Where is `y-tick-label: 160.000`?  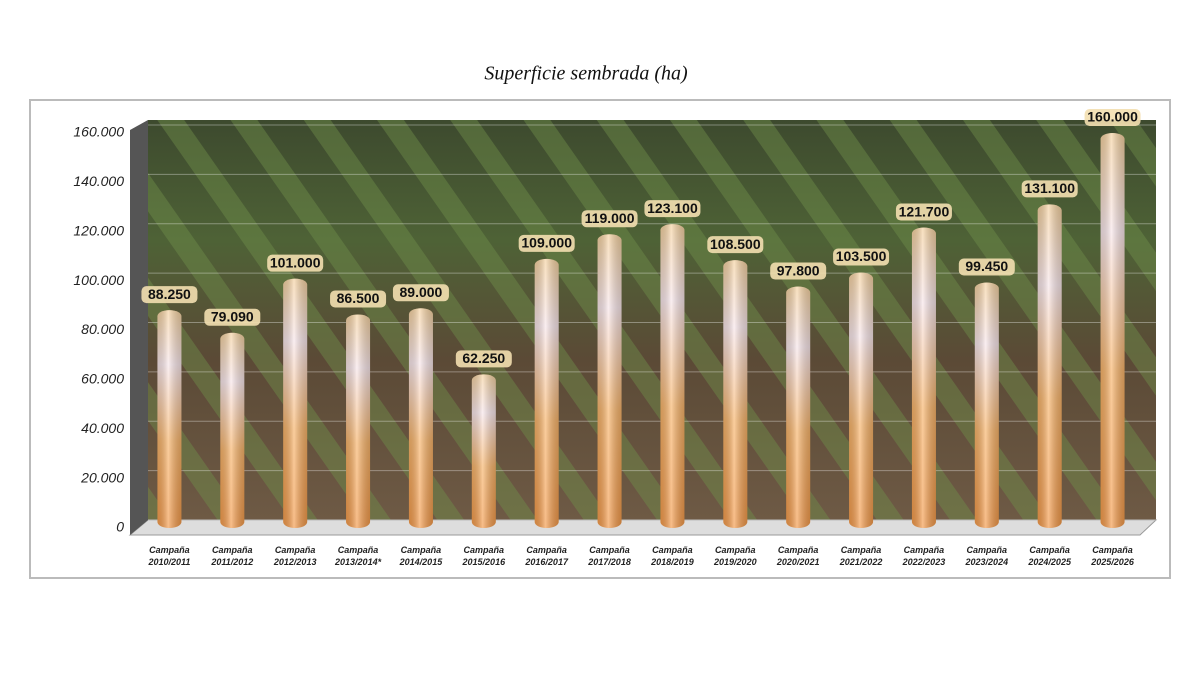 y-tick-label: 160.000 is located at coordinates (98, 132).